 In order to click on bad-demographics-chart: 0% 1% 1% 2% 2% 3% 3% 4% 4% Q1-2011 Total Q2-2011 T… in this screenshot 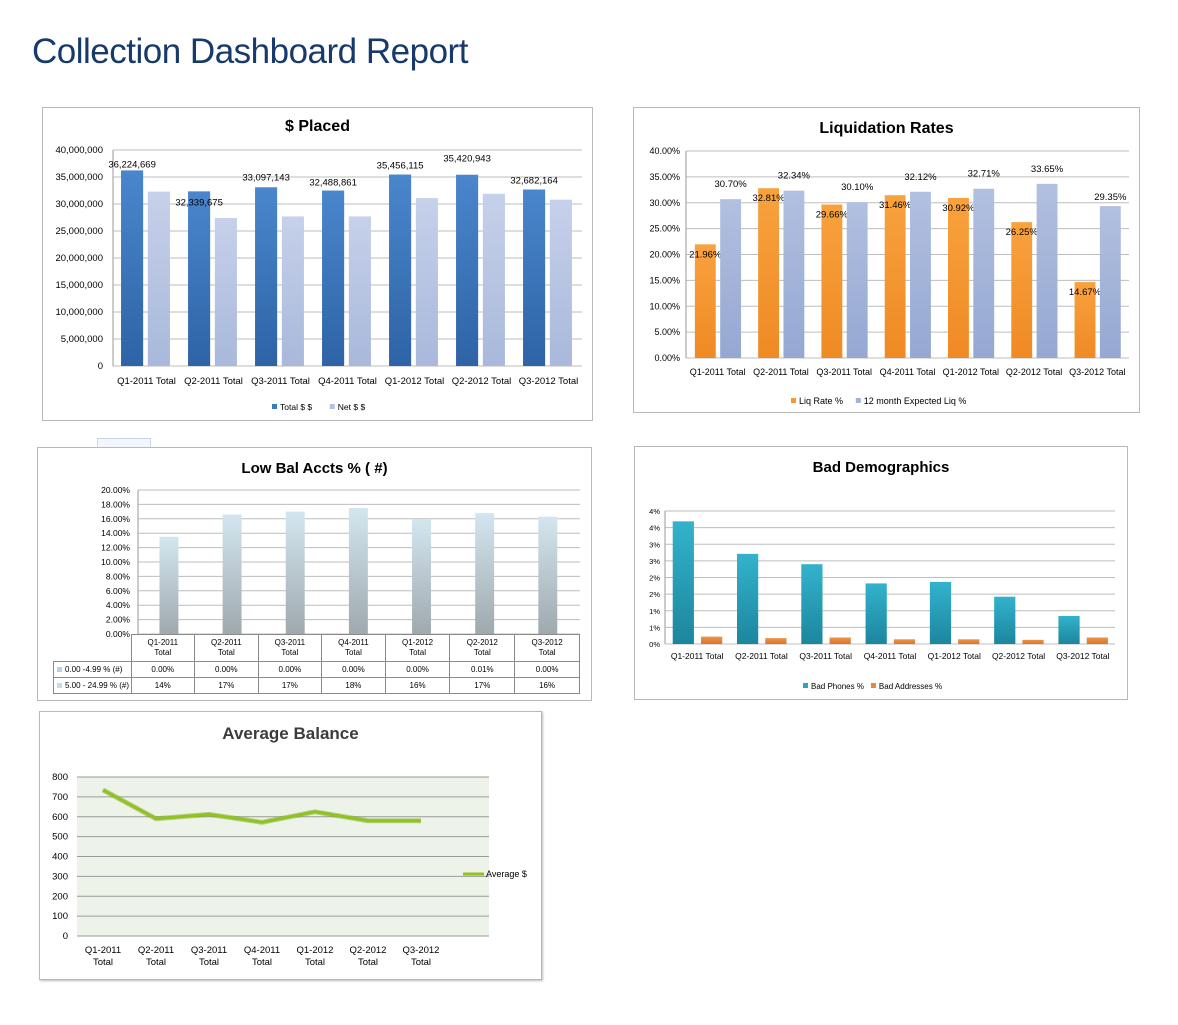, I will do `click(882, 599)`.